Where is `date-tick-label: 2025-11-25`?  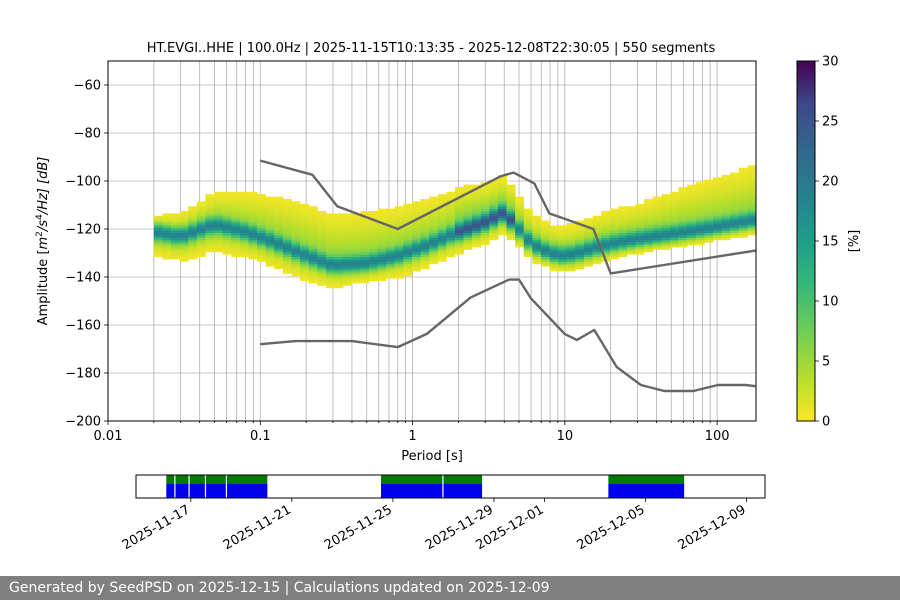
date-tick-label: 2025-11-25 is located at coordinates (358, 527).